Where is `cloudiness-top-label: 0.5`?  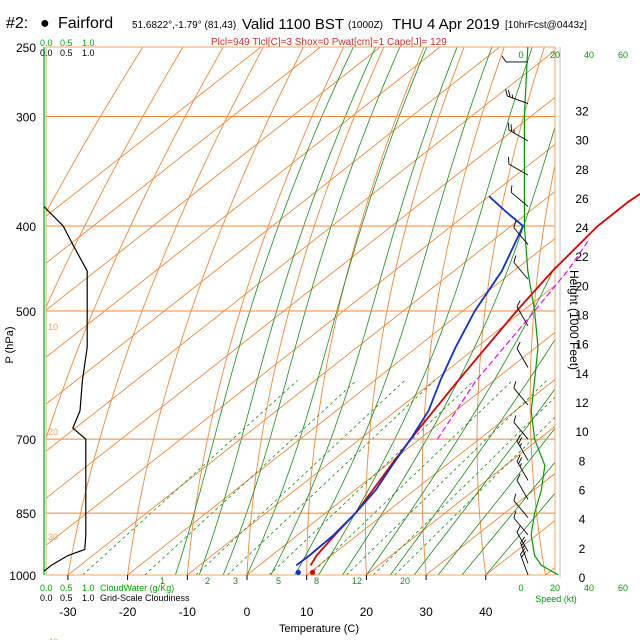 cloudiness-top-label: 0.5 is located at coordinates (66, 53).